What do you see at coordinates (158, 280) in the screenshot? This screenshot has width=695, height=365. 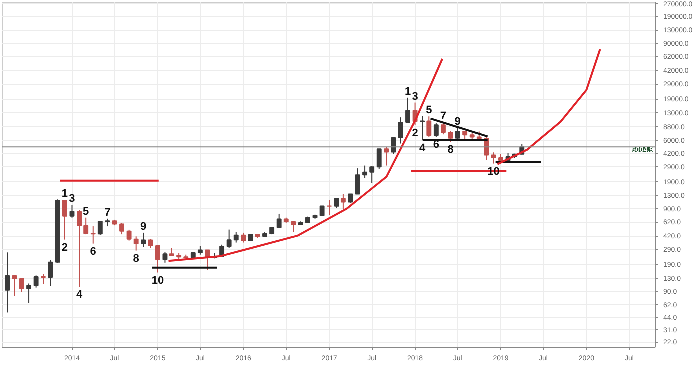 I see `annotation: 10` at bounding box center [158, 280].